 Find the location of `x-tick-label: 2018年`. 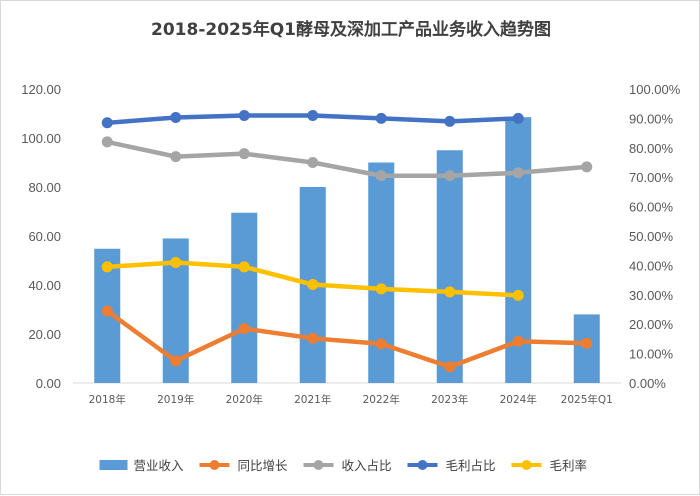

x-tick-label: 2018年 is located at coordinates (107, 399).